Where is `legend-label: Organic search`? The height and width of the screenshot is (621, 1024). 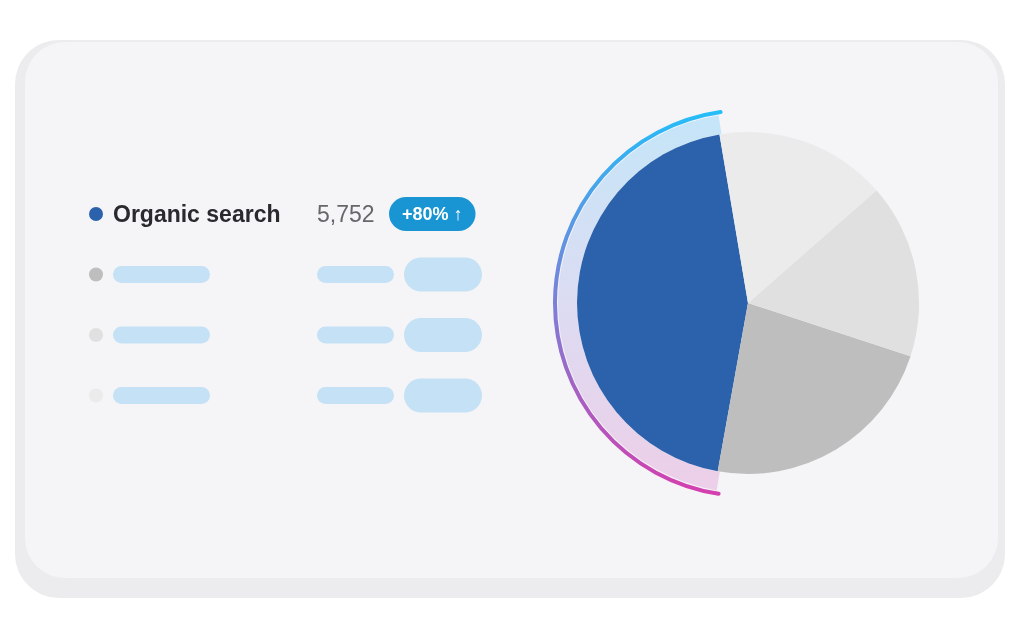
legend-label: Organic search is located at coordinates (197, 214).